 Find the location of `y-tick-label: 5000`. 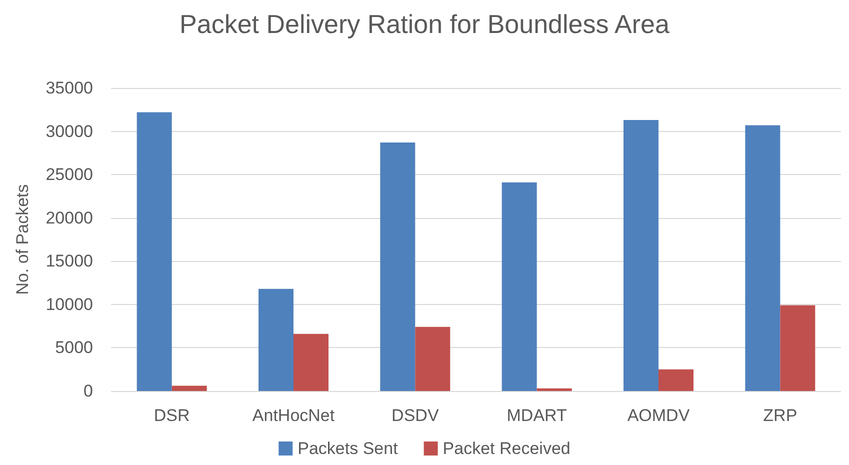

y-tick-label: 5000 is located at coordinates (74, 348).